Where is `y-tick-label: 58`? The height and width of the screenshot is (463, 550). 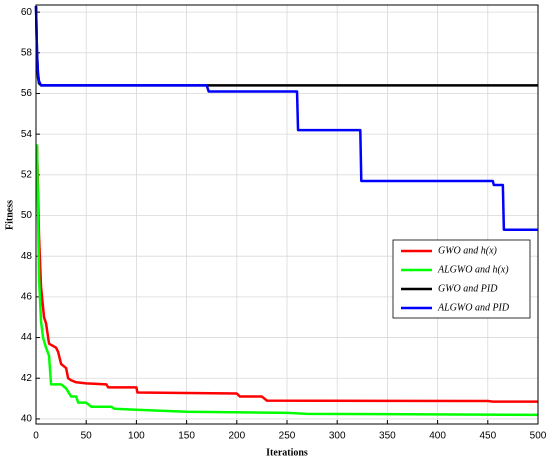
y-tick-label: 58 is located at coordinates (27, 52).